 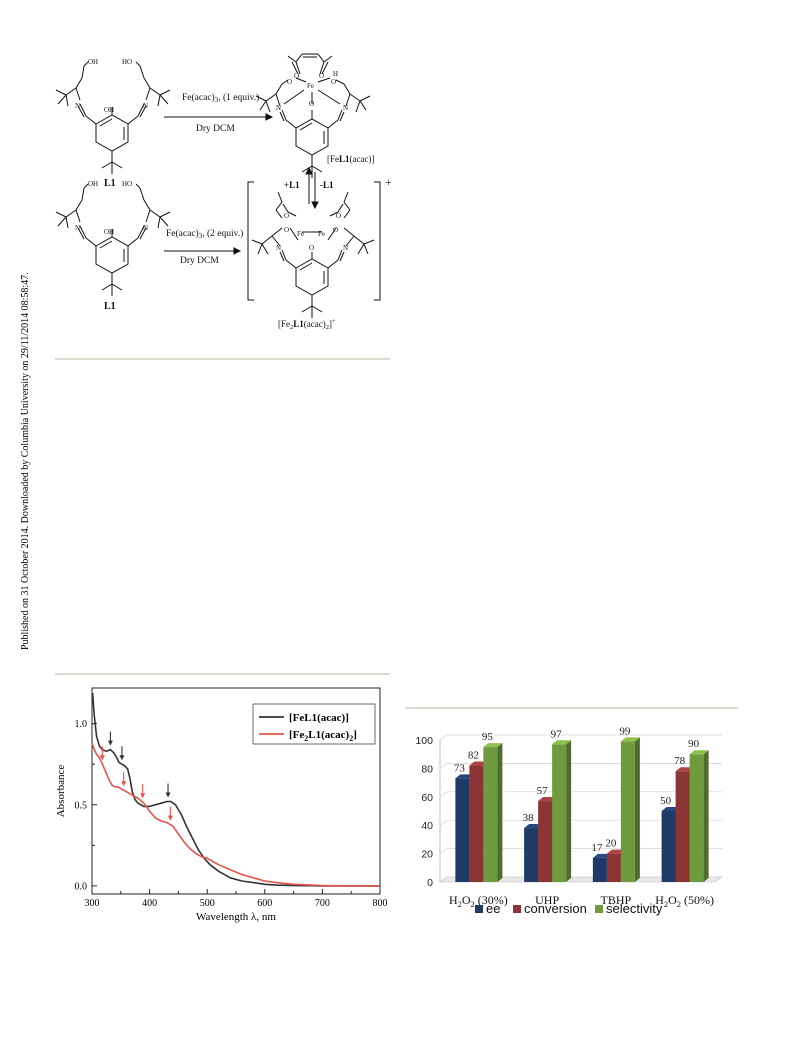 I want to click on ligand-benzene-ring-bottom, so click(x=112, y=255).